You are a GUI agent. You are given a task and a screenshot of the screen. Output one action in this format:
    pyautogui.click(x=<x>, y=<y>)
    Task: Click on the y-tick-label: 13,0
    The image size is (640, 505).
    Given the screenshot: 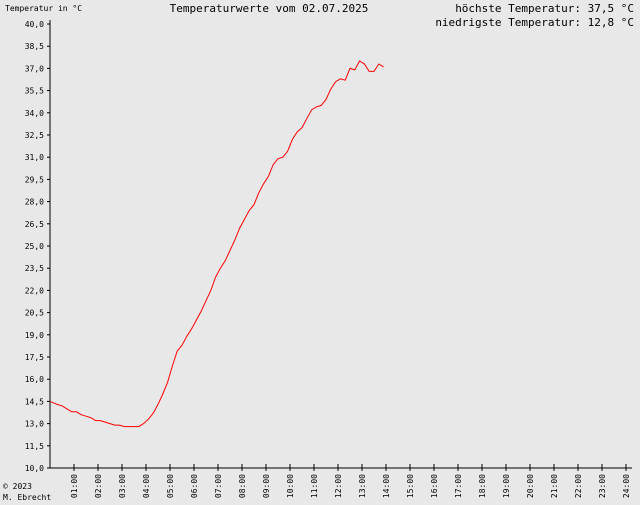 What is the action you would take?
    pyautogui.click(x=34, y=424)
    